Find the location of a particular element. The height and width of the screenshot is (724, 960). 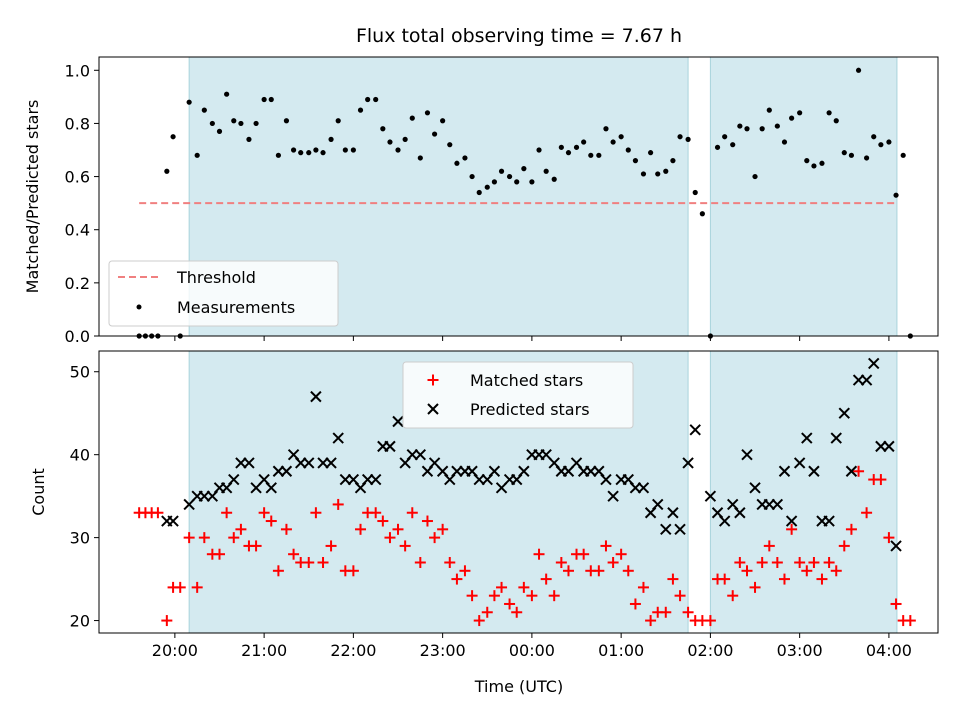

legend-x-marker is located at coordinates (433, 409).